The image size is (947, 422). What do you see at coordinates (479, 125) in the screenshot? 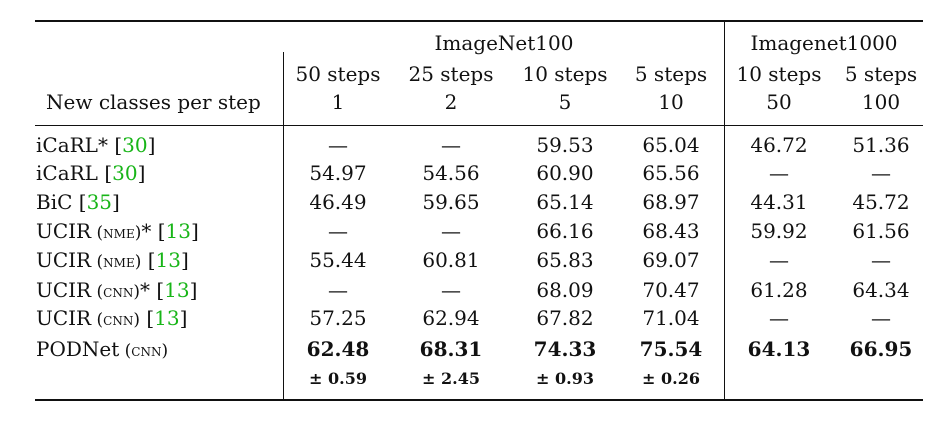
I see `header-rule` at bounding box center [479, 125].